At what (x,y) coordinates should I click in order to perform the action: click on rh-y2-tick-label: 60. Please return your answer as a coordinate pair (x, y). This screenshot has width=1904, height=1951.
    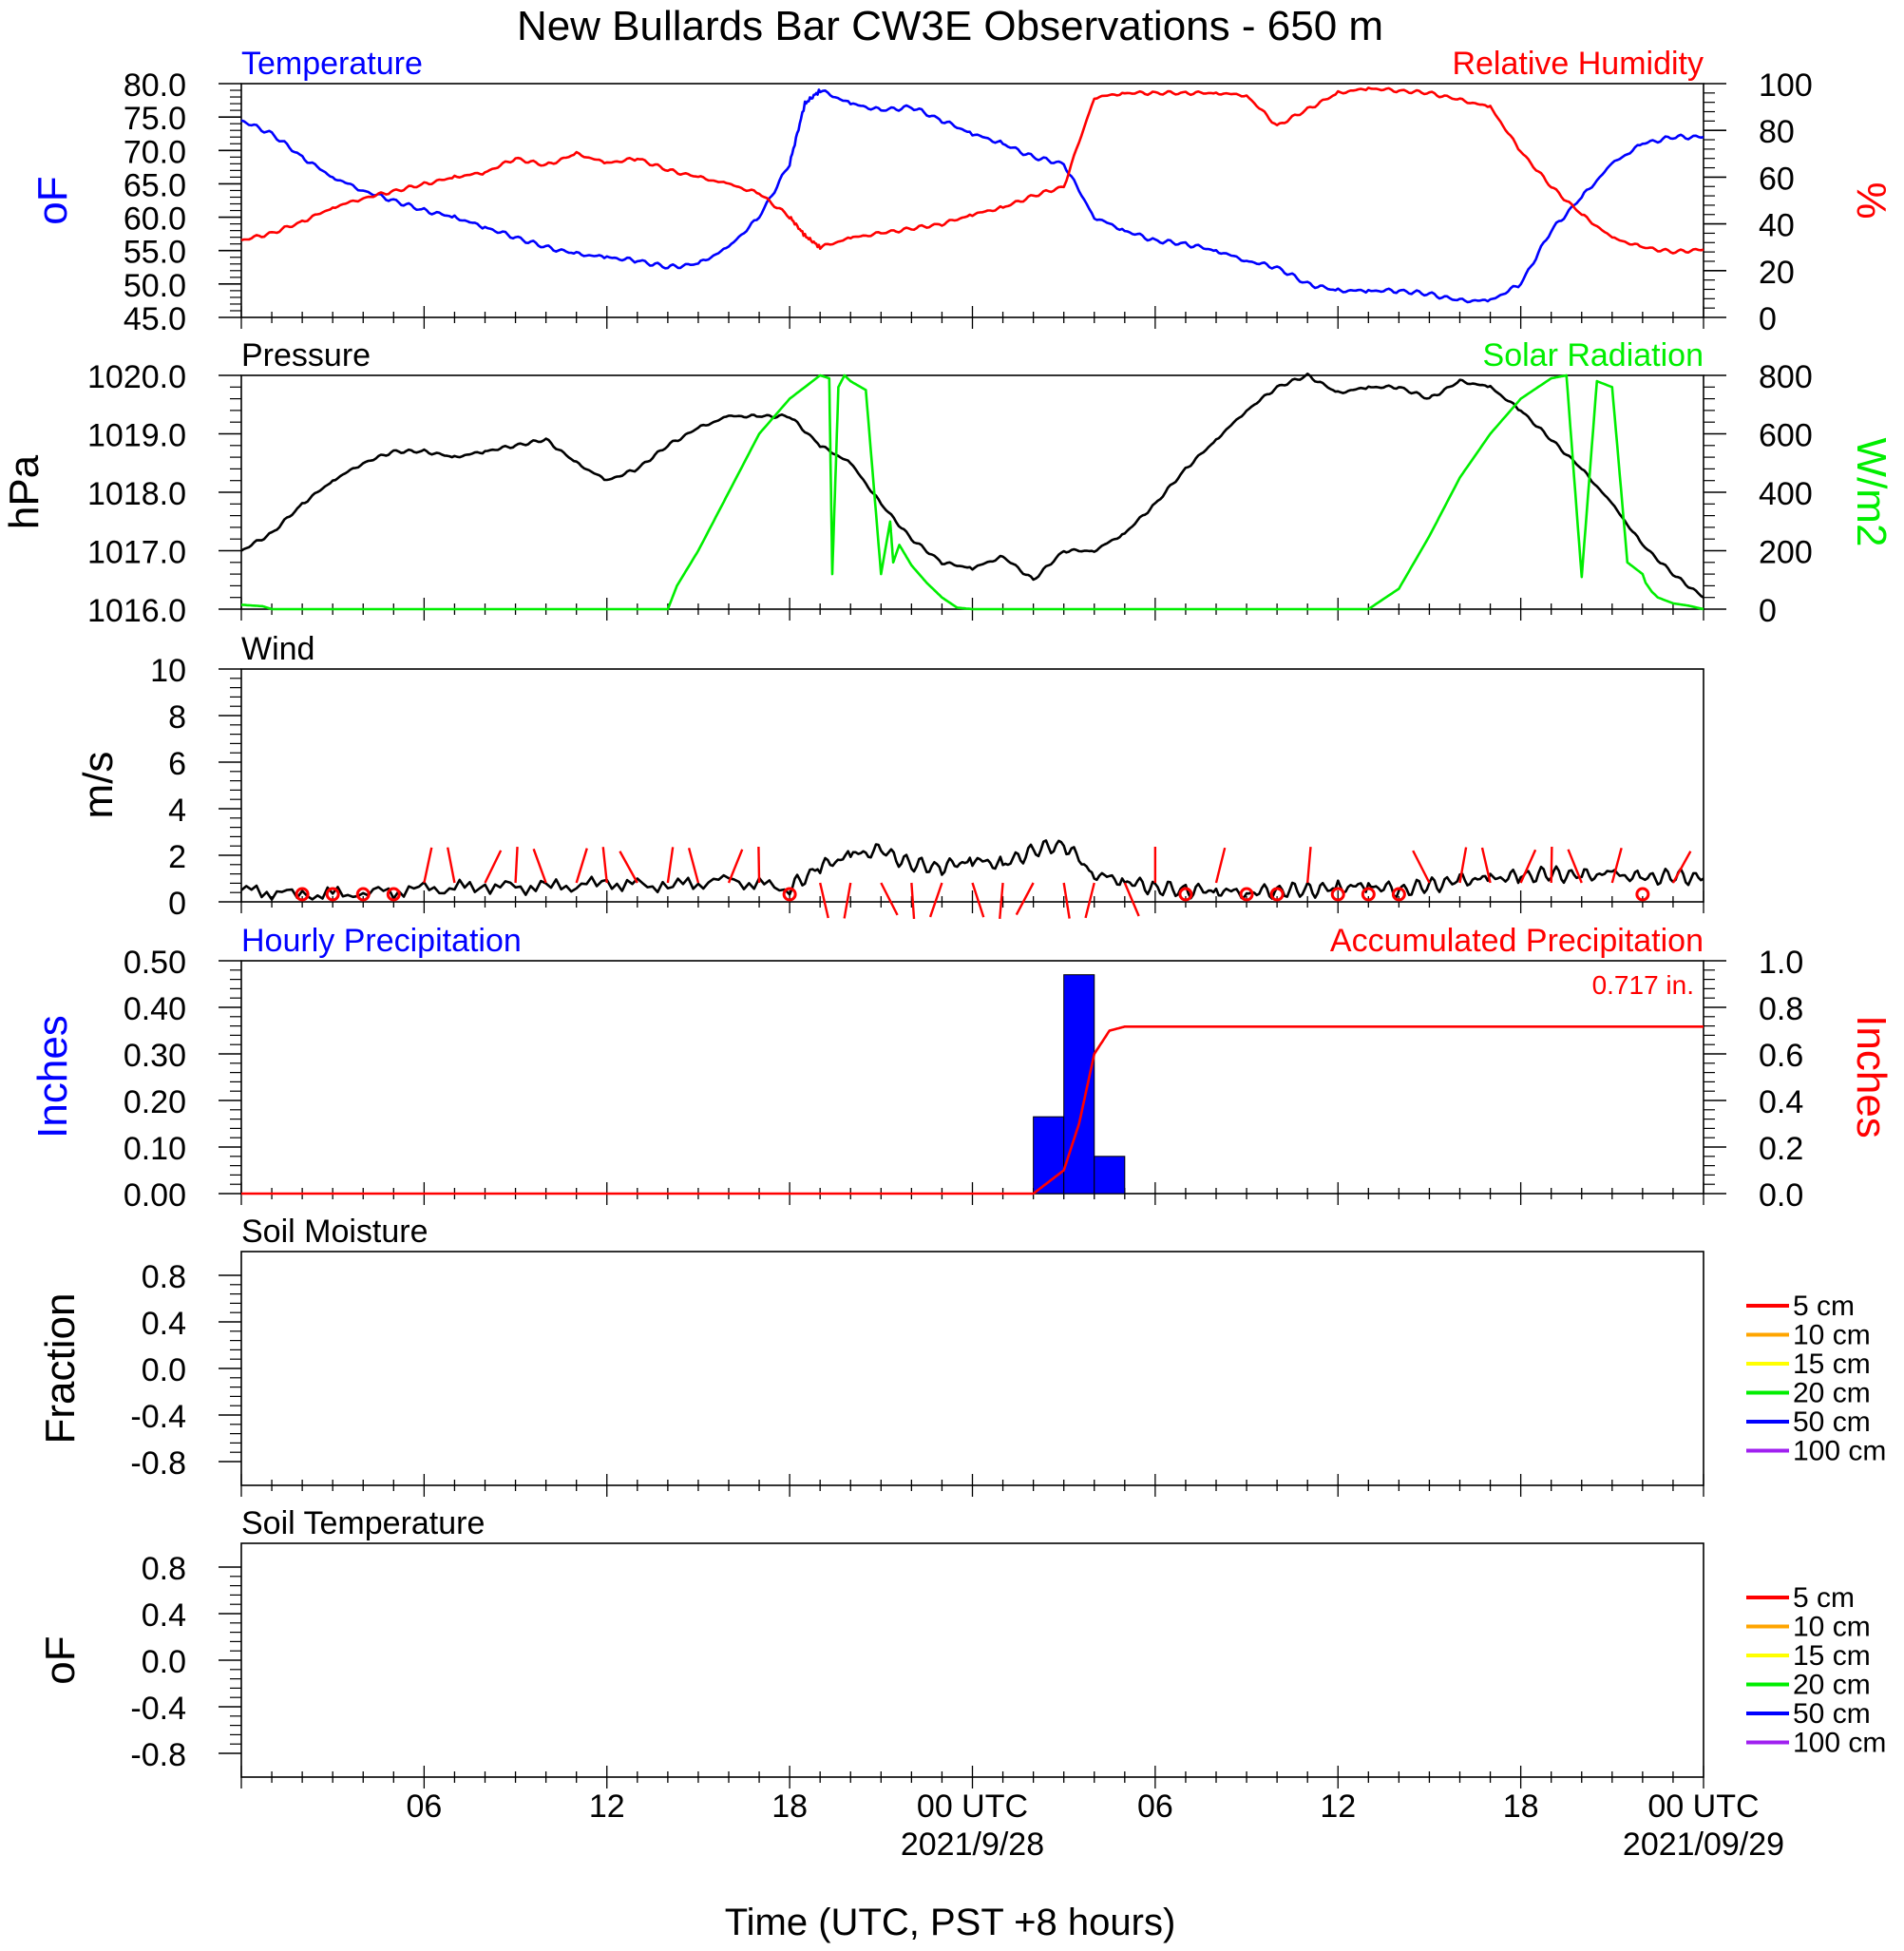
    Looking at the image, I should click on (1777, 179).